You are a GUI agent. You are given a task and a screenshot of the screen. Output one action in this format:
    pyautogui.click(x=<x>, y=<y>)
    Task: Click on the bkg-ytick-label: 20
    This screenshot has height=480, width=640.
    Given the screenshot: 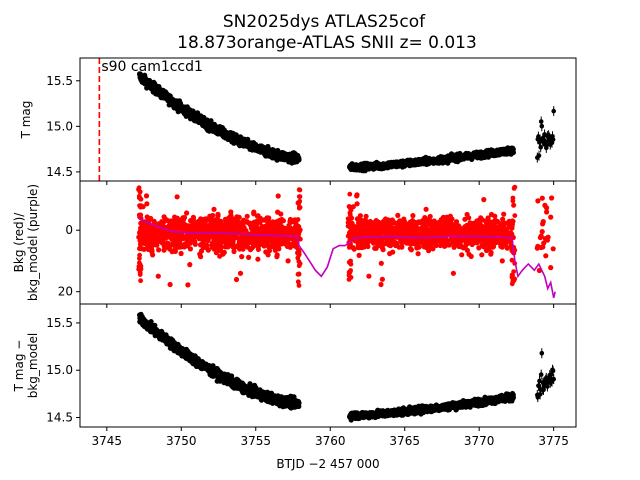 What is the action you would take?
    pyautogui.click(x=65, y=292)
    